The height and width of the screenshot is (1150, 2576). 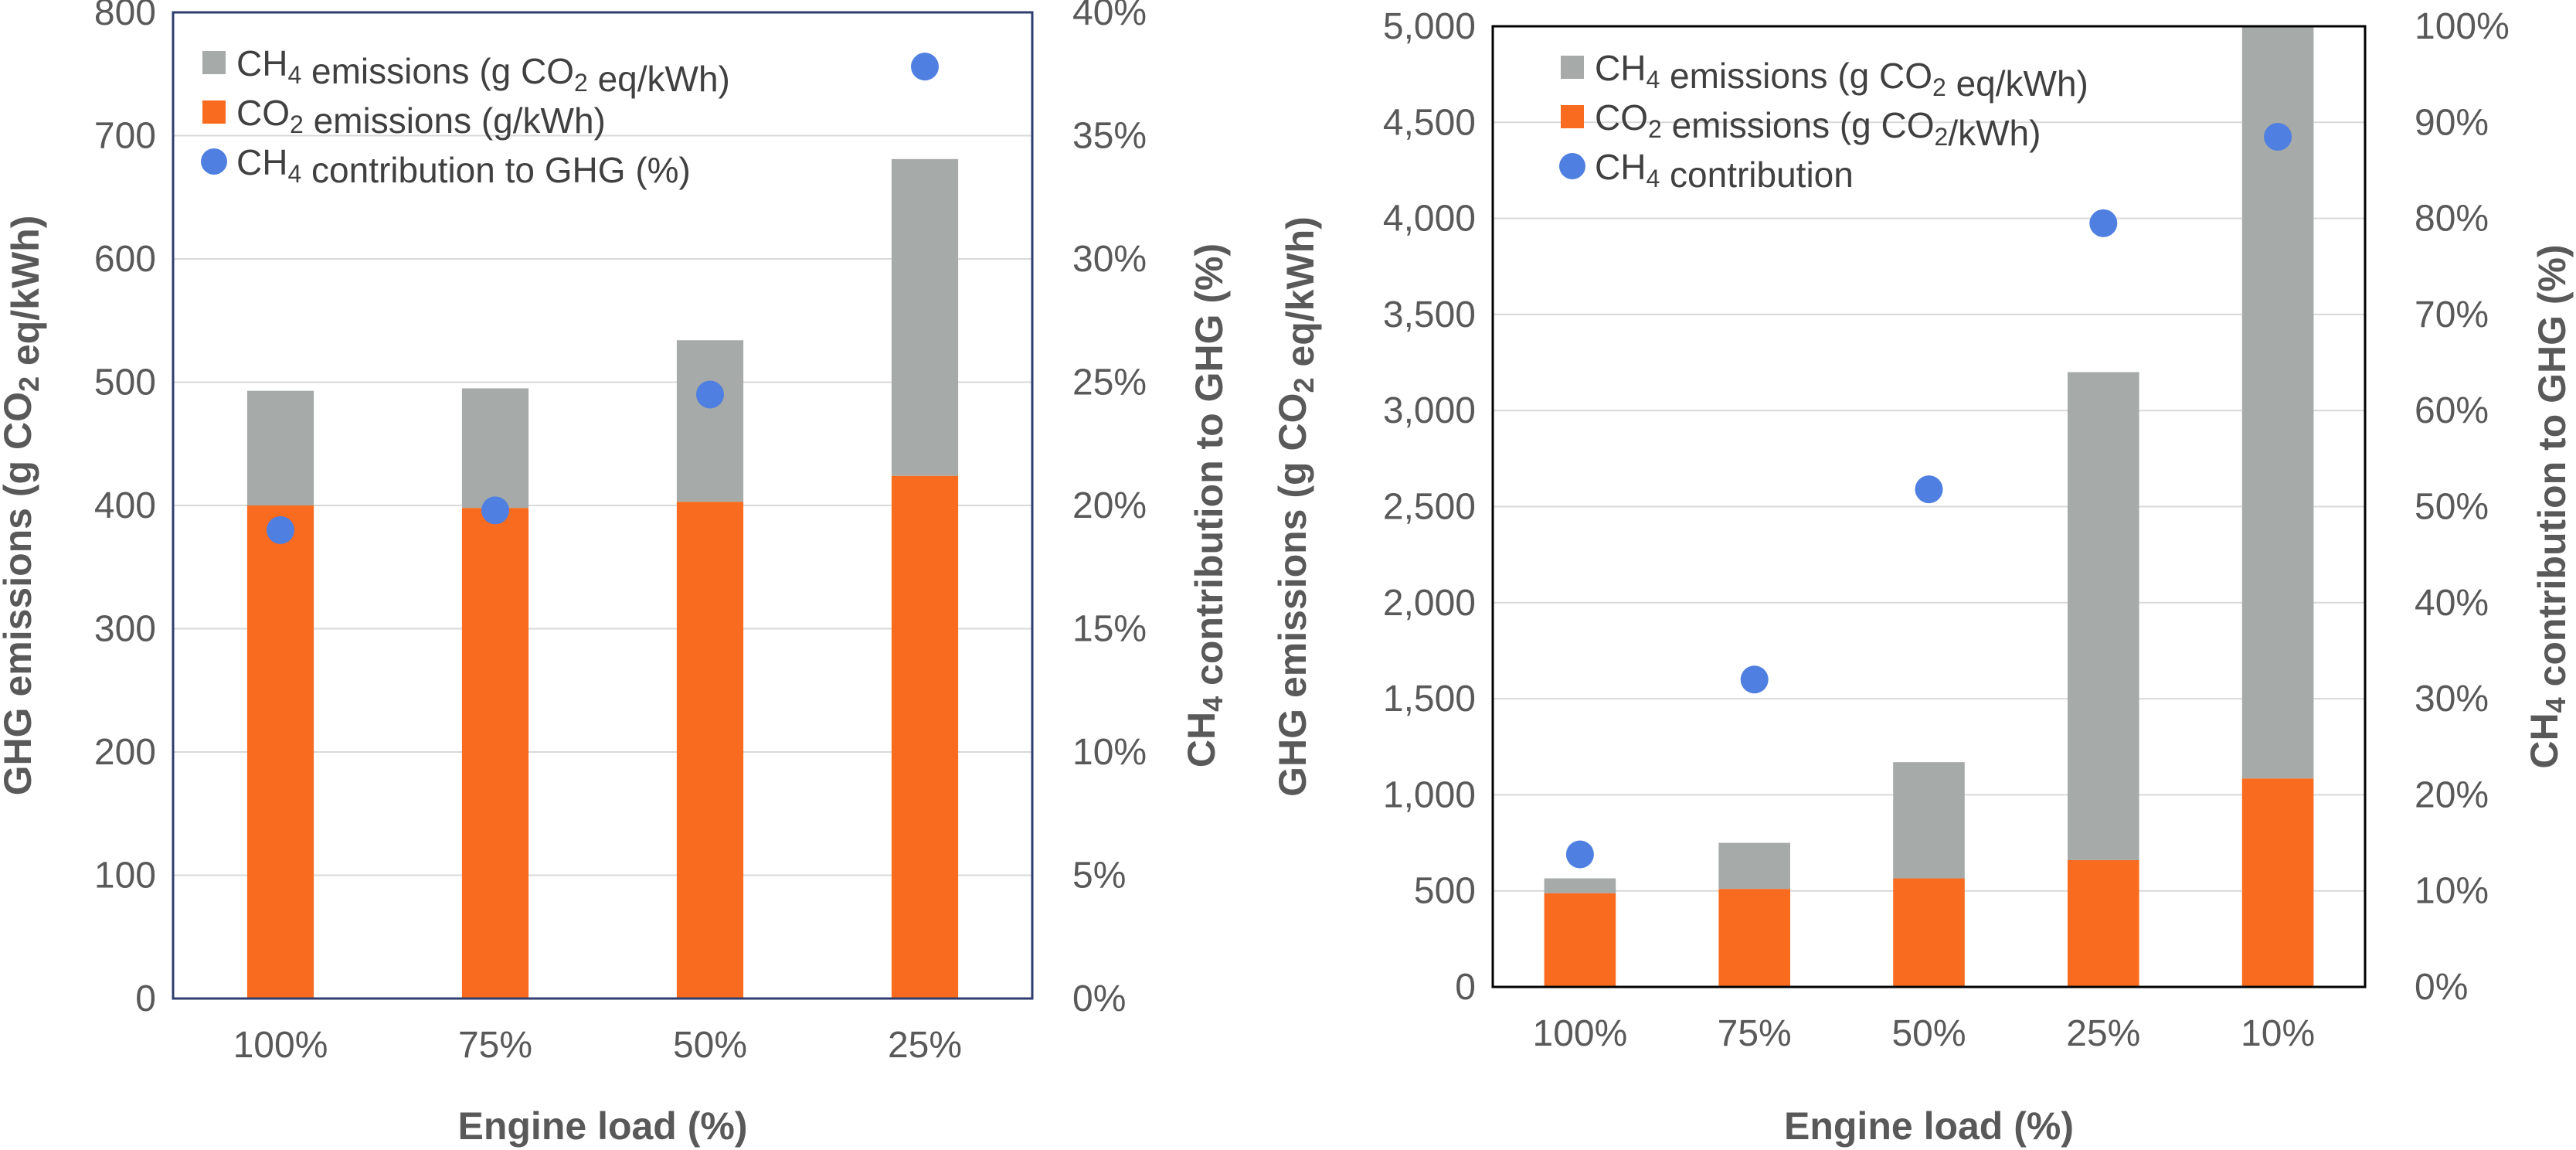 What do you see at coordinates (1109, 382) in the screenshot?
I see `y-right-tick-label: 25%` at bounding box center [1109, 382].